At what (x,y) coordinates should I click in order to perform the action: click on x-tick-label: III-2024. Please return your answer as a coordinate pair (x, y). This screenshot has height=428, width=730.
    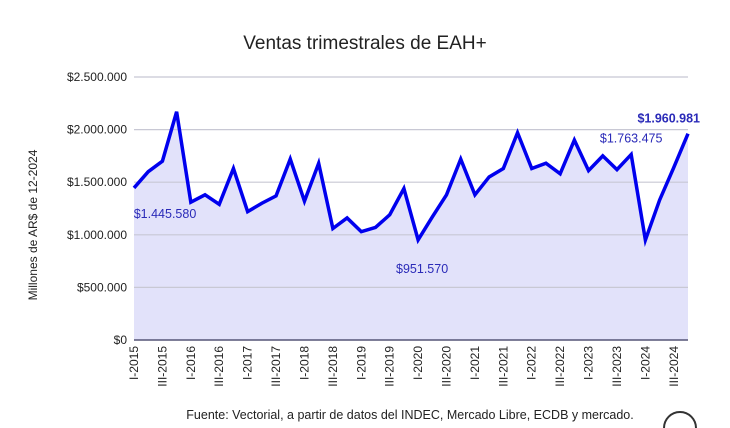
    Looking at the image, I should click on (674, 366).